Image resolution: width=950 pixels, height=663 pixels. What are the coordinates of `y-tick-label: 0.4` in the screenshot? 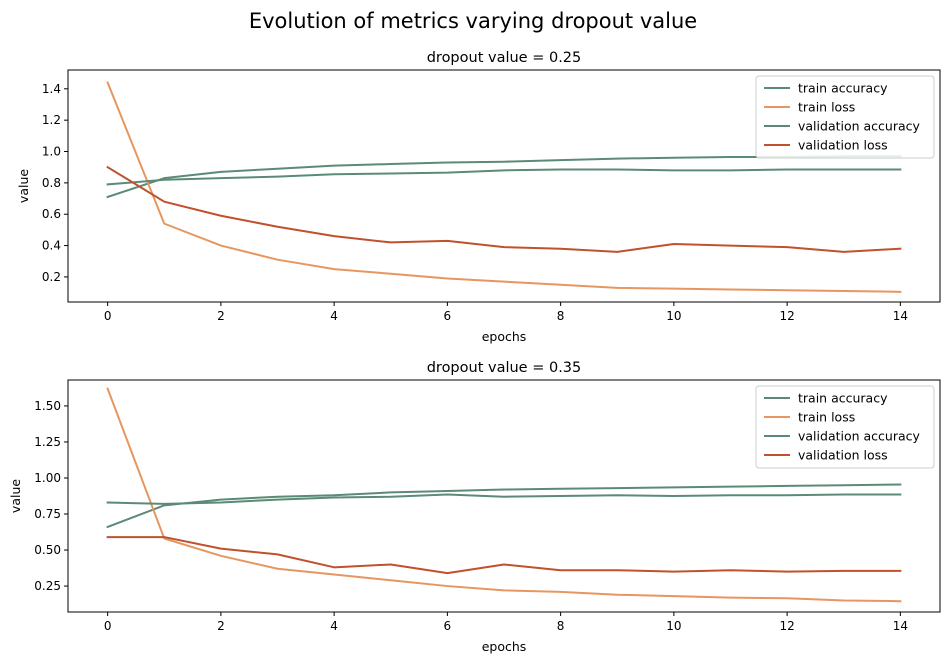 It's located at (51, 246).